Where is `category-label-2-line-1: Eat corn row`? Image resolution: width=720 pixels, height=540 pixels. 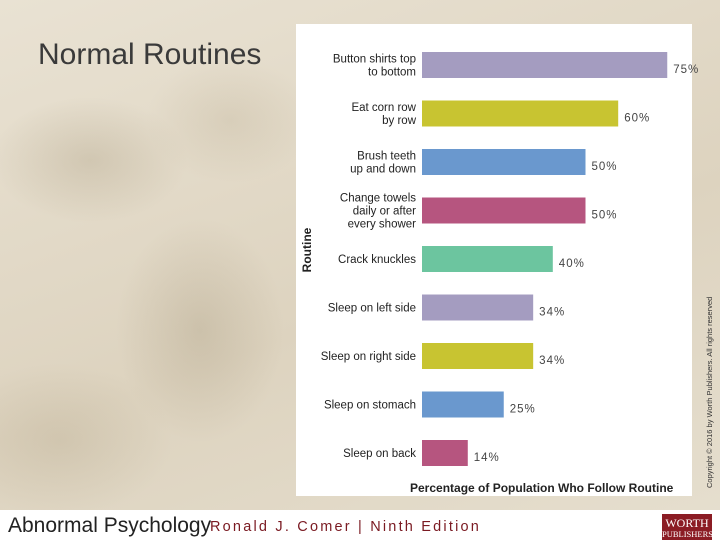
category-label-2-line-1: Eat corn row is located at coordinates (383, 108).